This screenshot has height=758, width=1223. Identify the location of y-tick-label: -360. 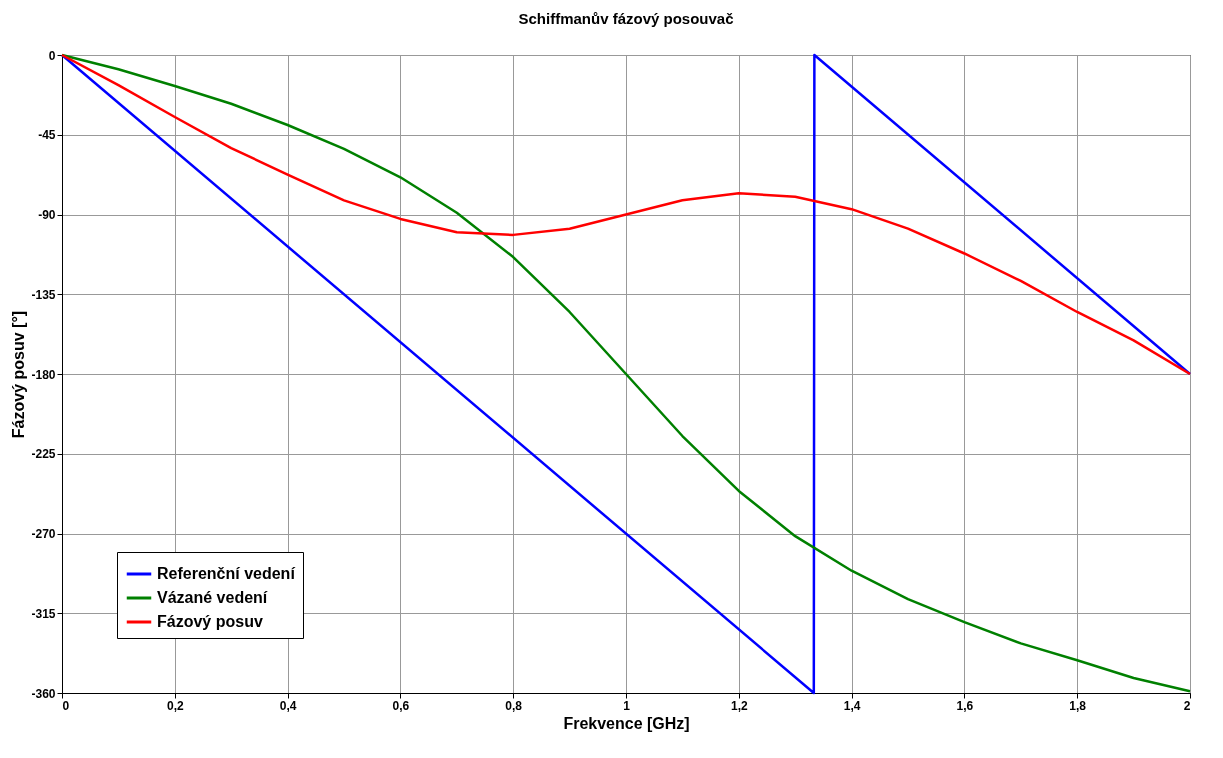
(43, 693).